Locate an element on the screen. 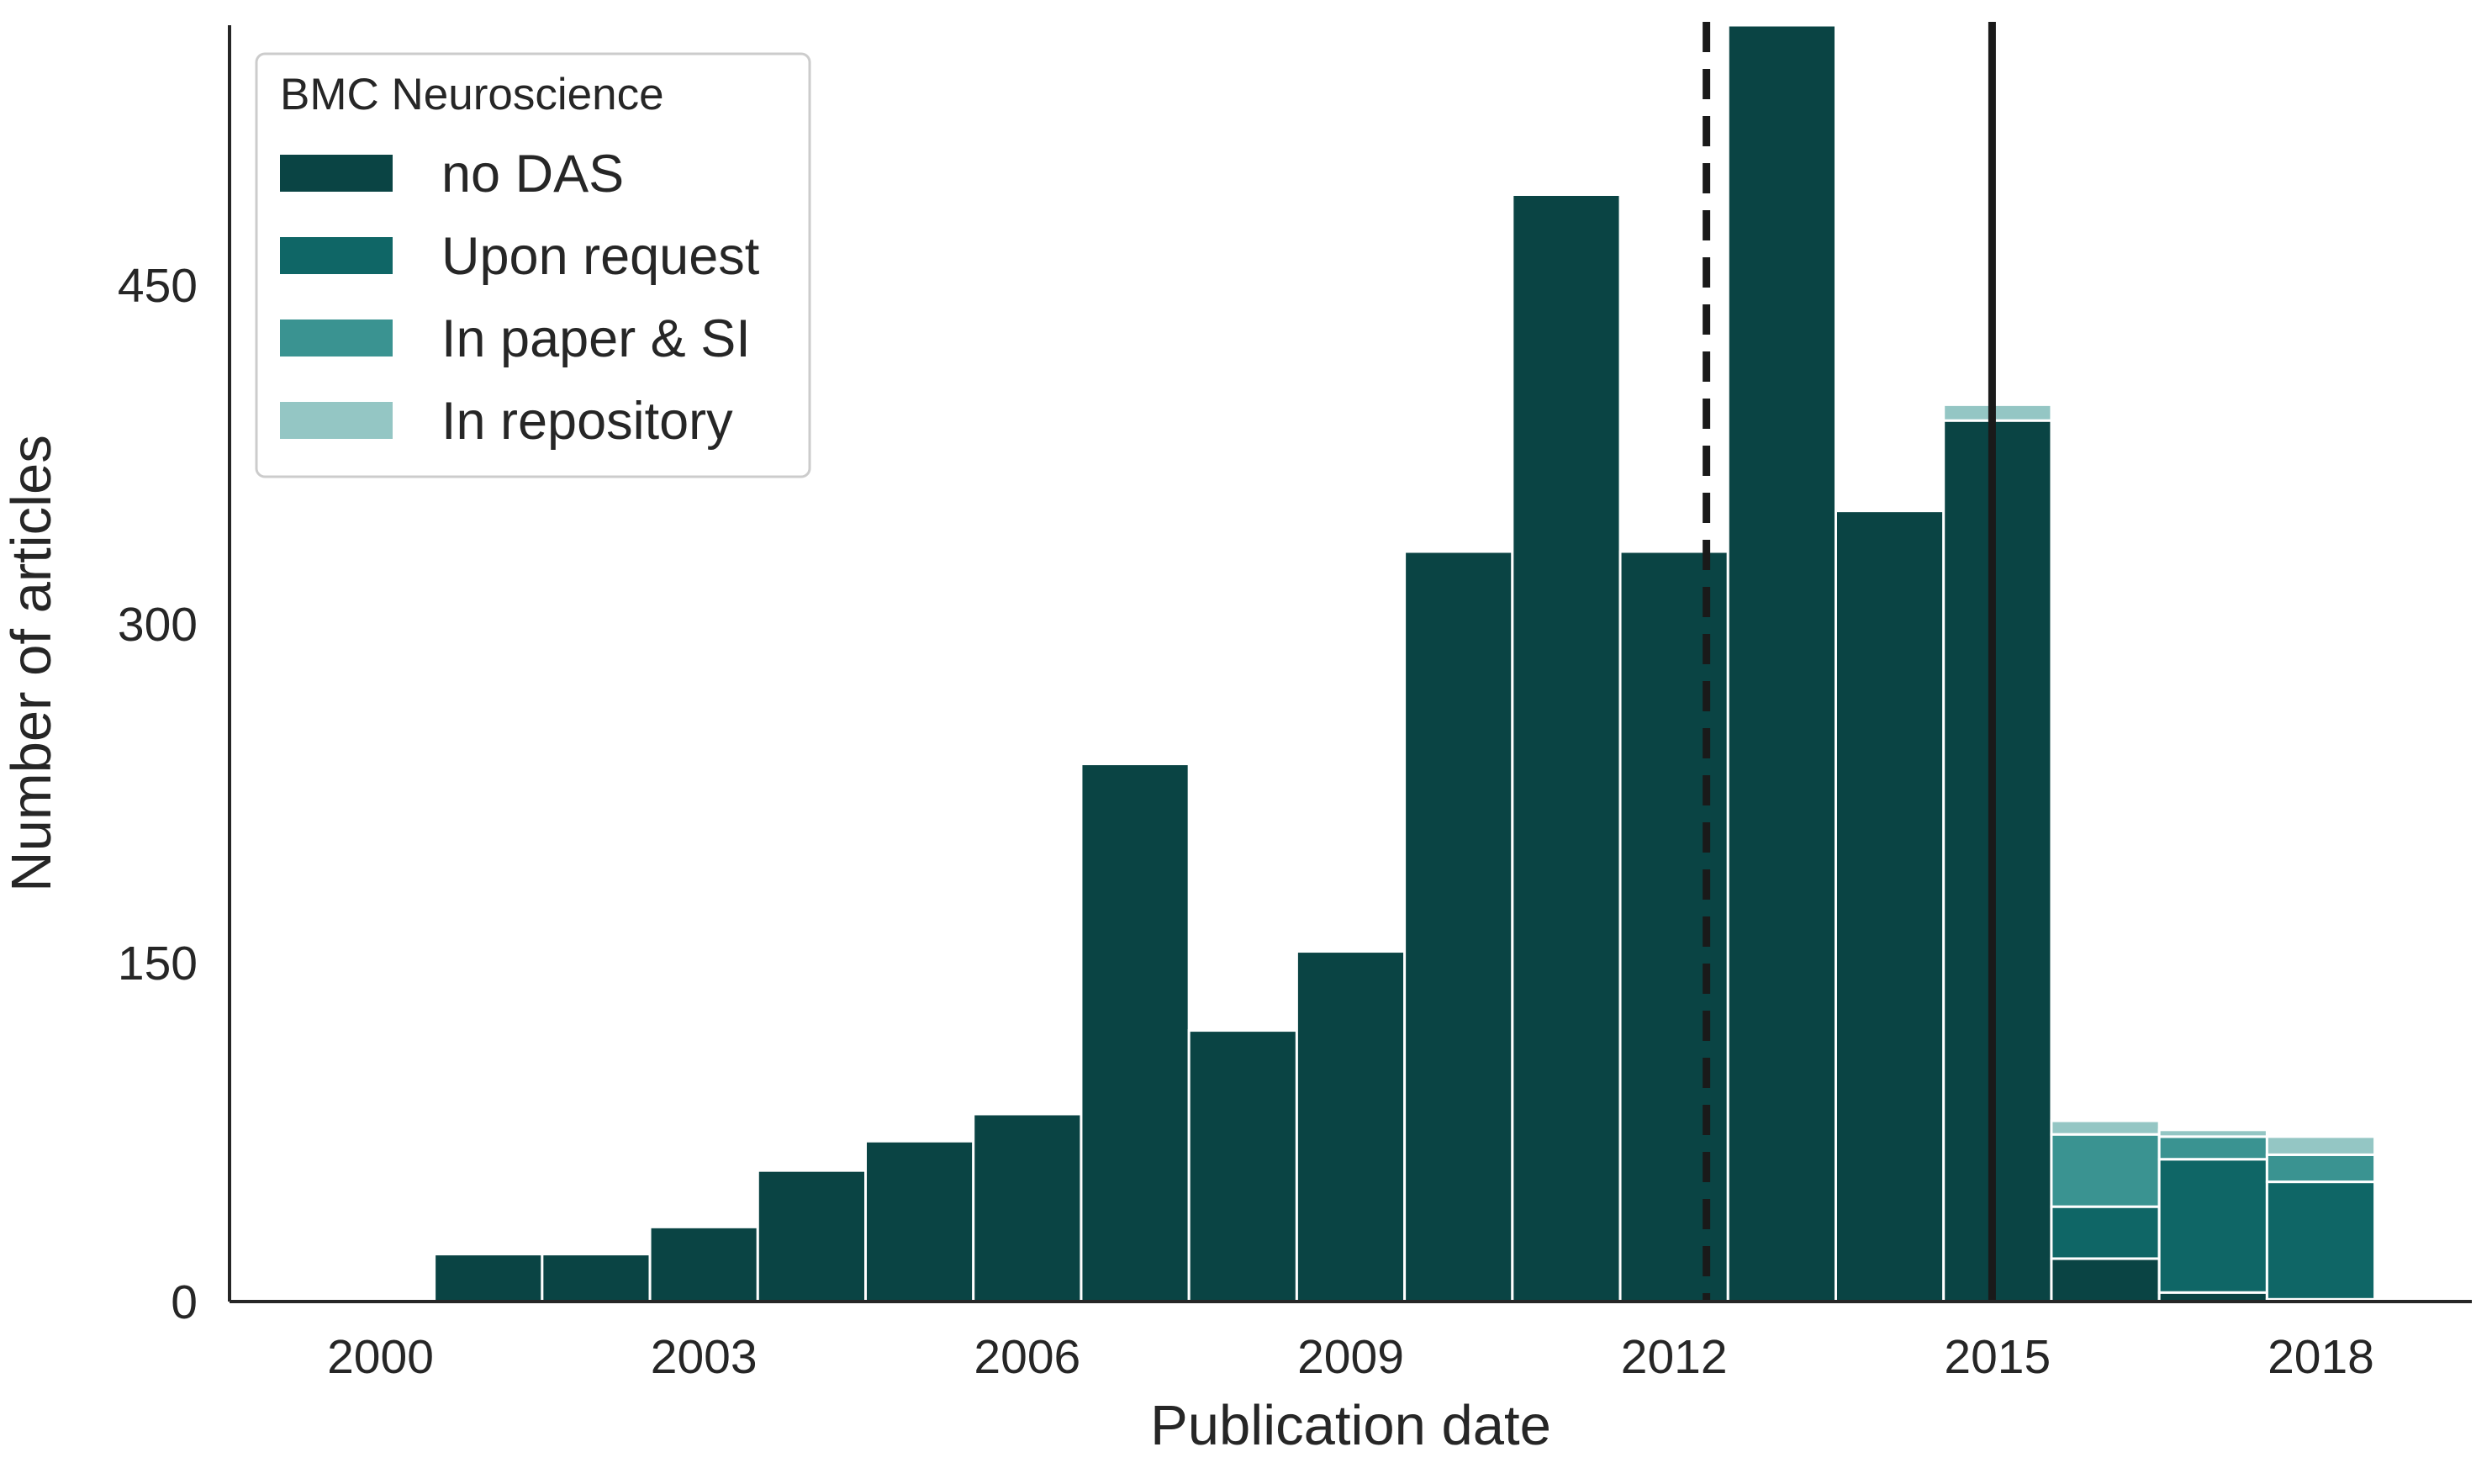 This screenshot has width=2492, height=1484. reference-lines-layer is located at coordinates (1849, 662).